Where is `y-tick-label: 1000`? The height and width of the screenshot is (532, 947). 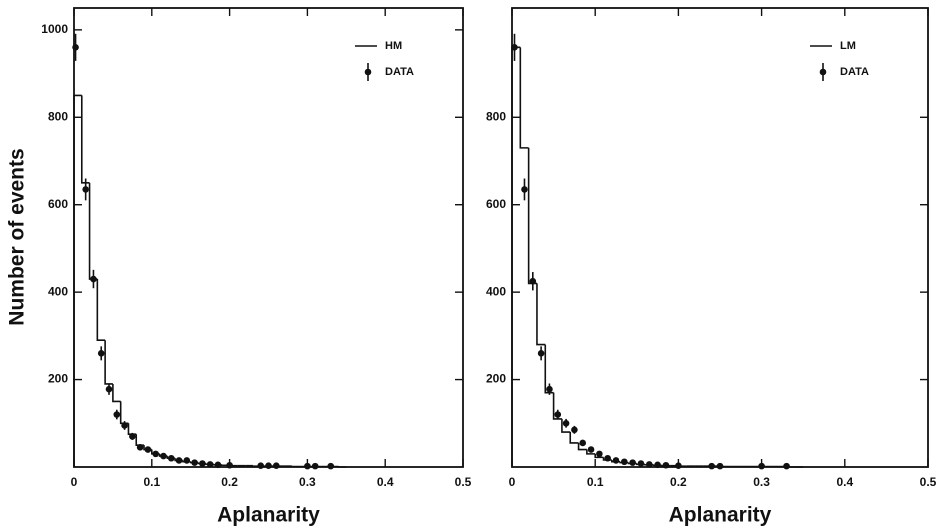 y-tick-label: 1000 is located at coordinates (54, 29).